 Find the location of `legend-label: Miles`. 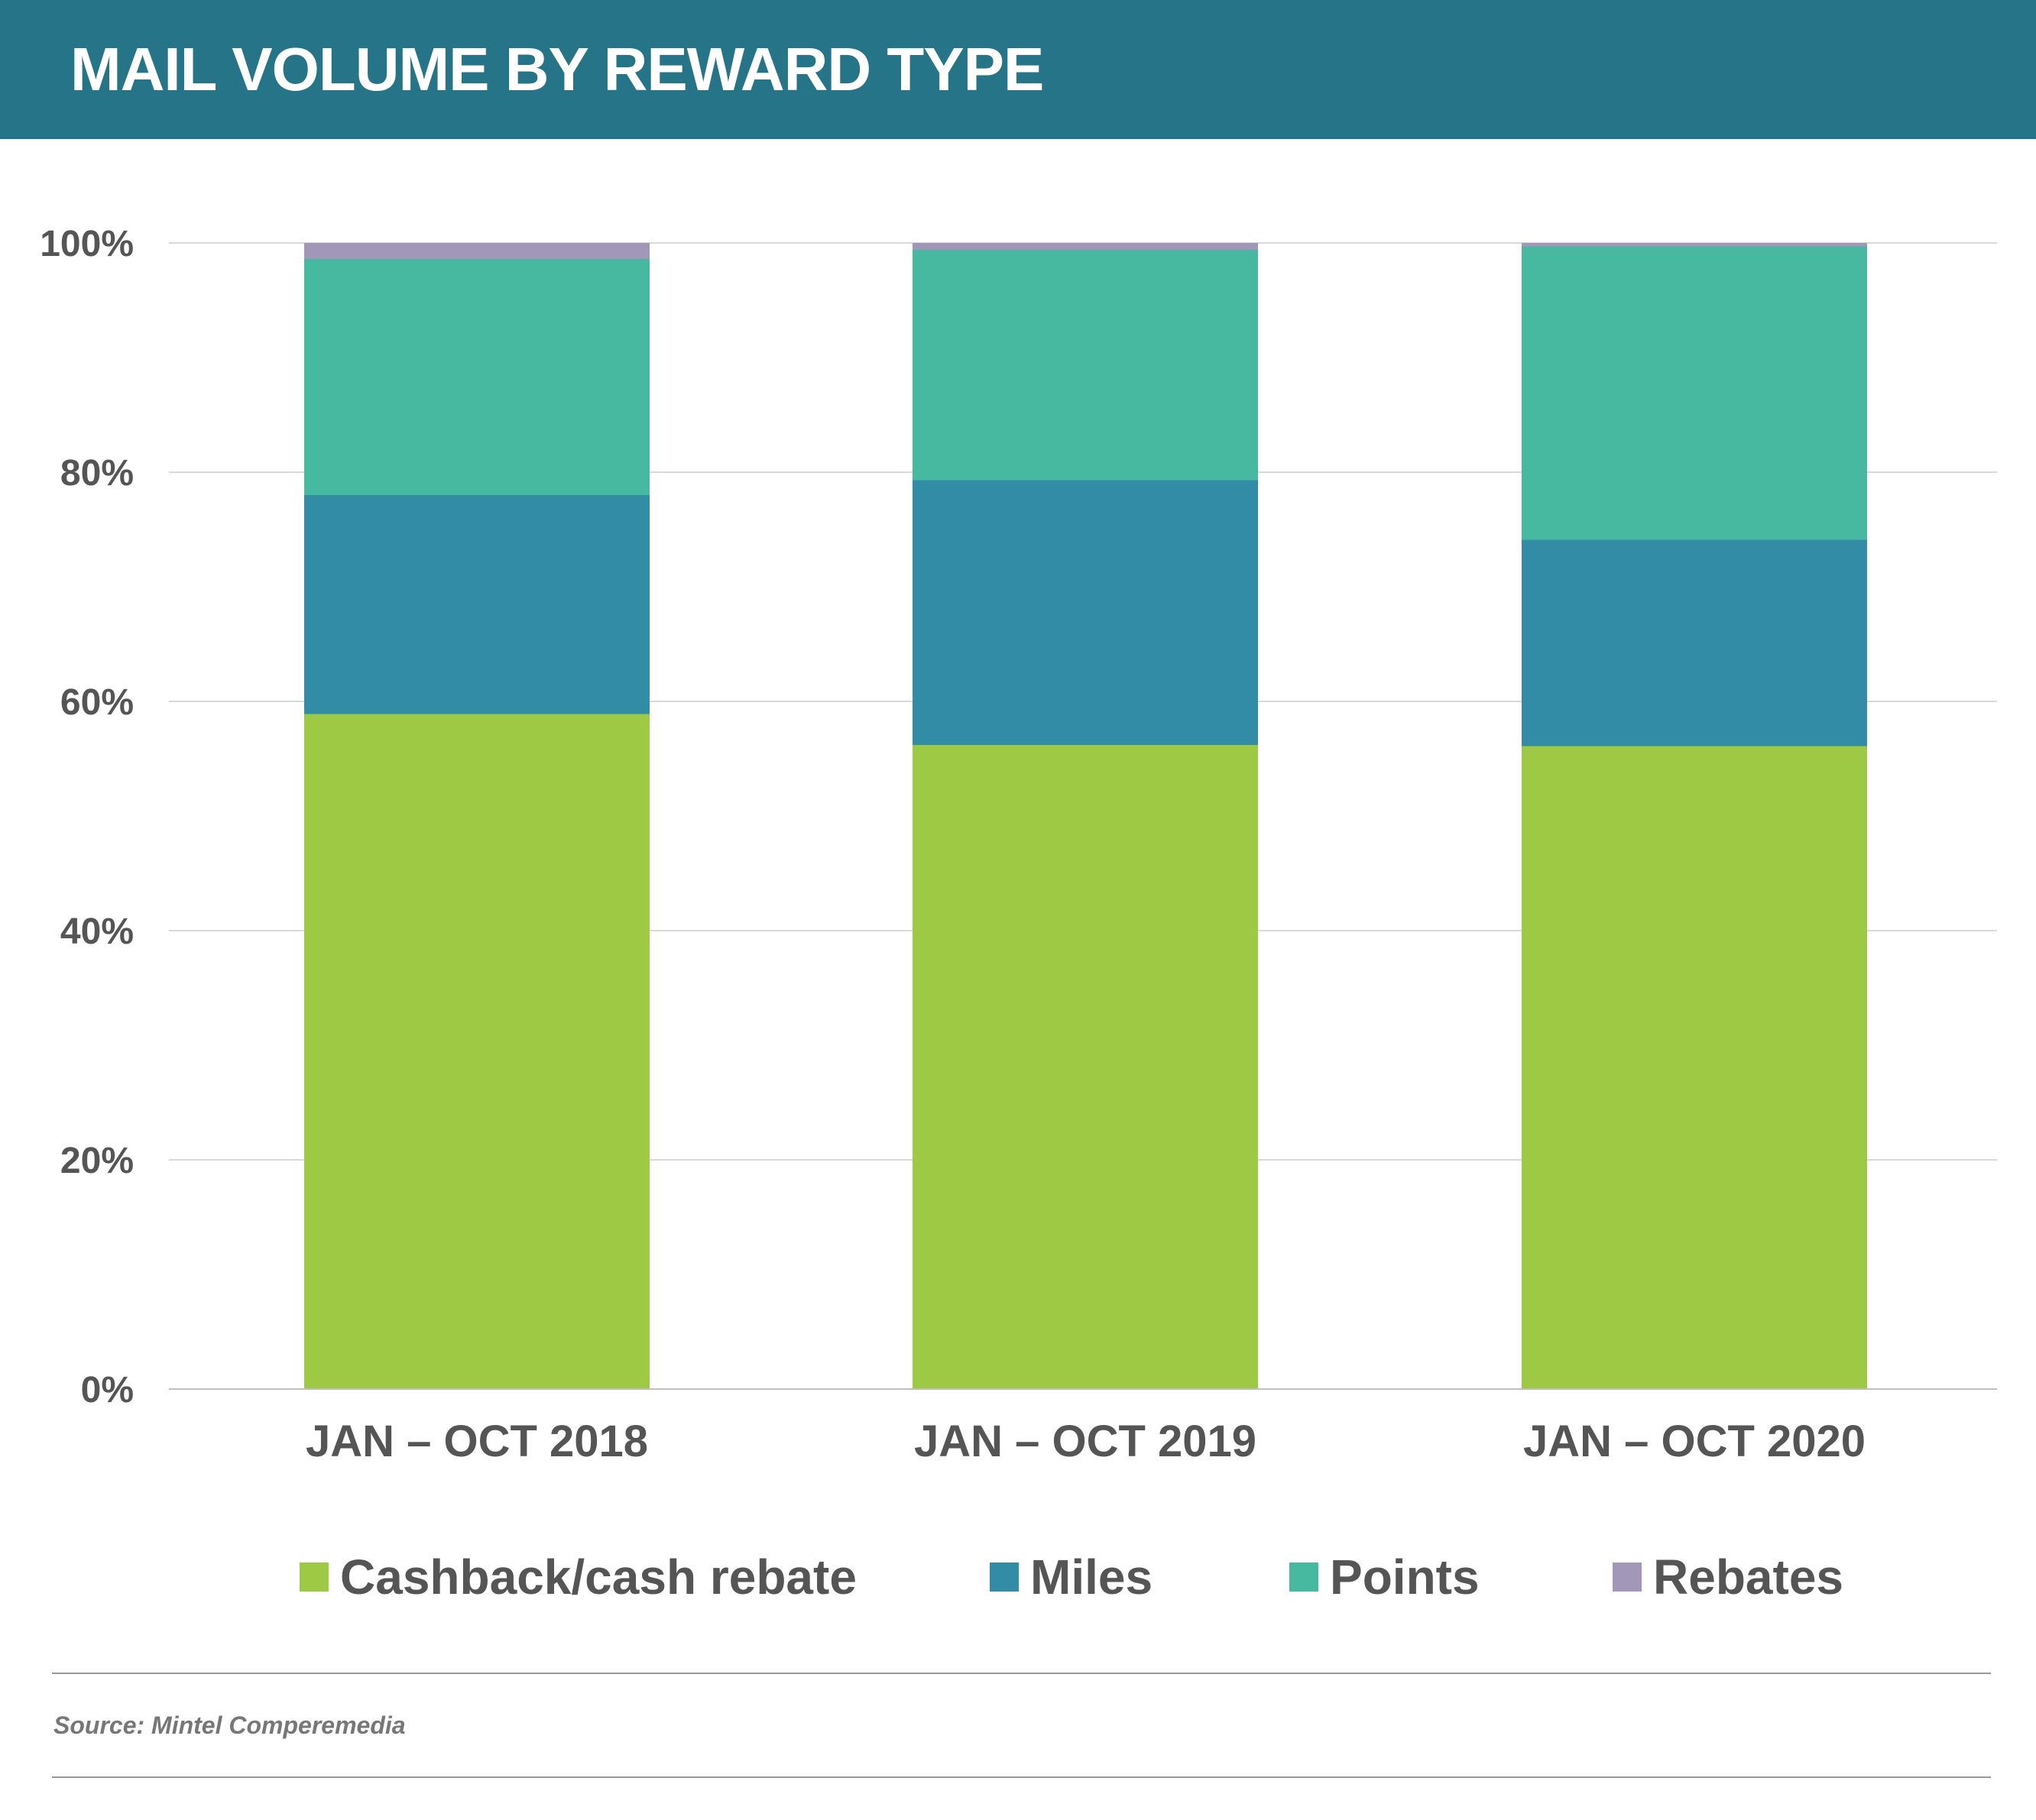

legend-label: Miles is located at coordinates (1091, 1577).